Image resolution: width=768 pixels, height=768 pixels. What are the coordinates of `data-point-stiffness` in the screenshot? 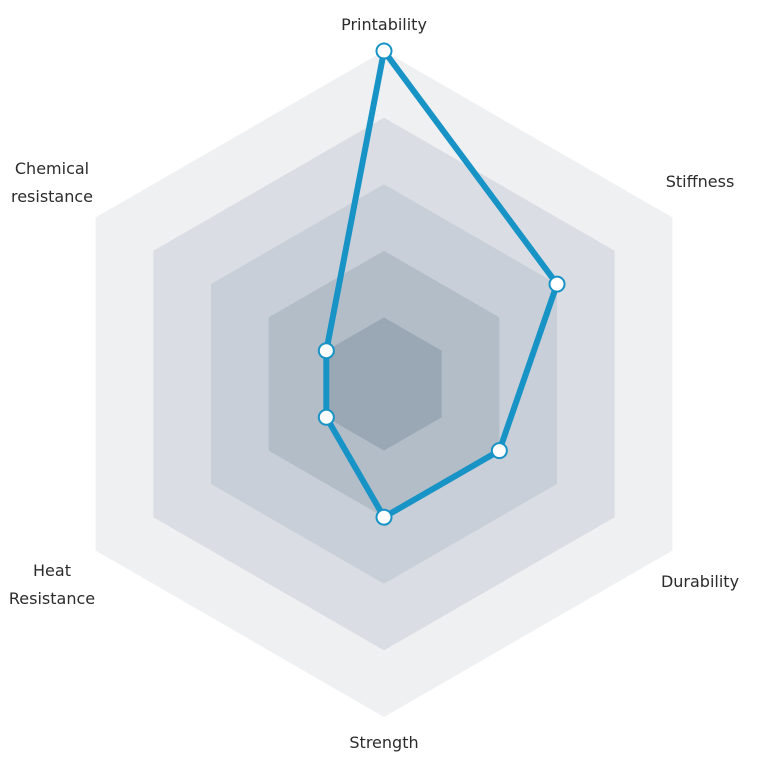 It's located at (557, 284).